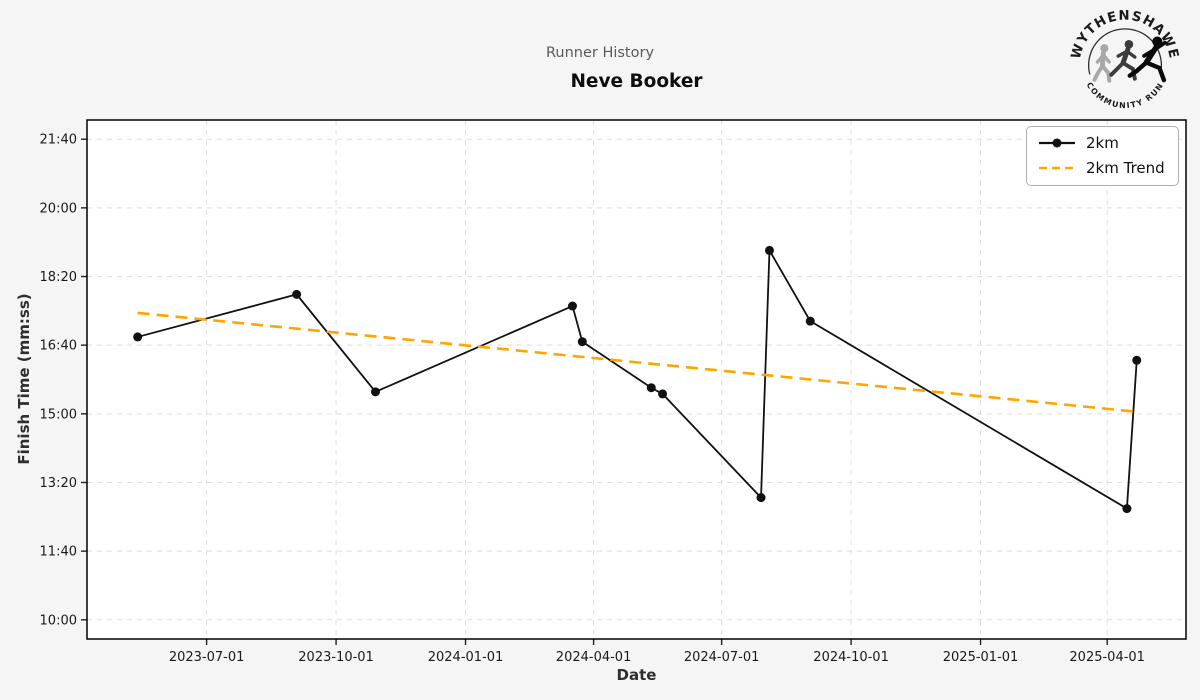  What do you see at coordinates (58, 414) in the screenshot?
I see `y-tick-label: 15:00` at bounding box center [58, 414].